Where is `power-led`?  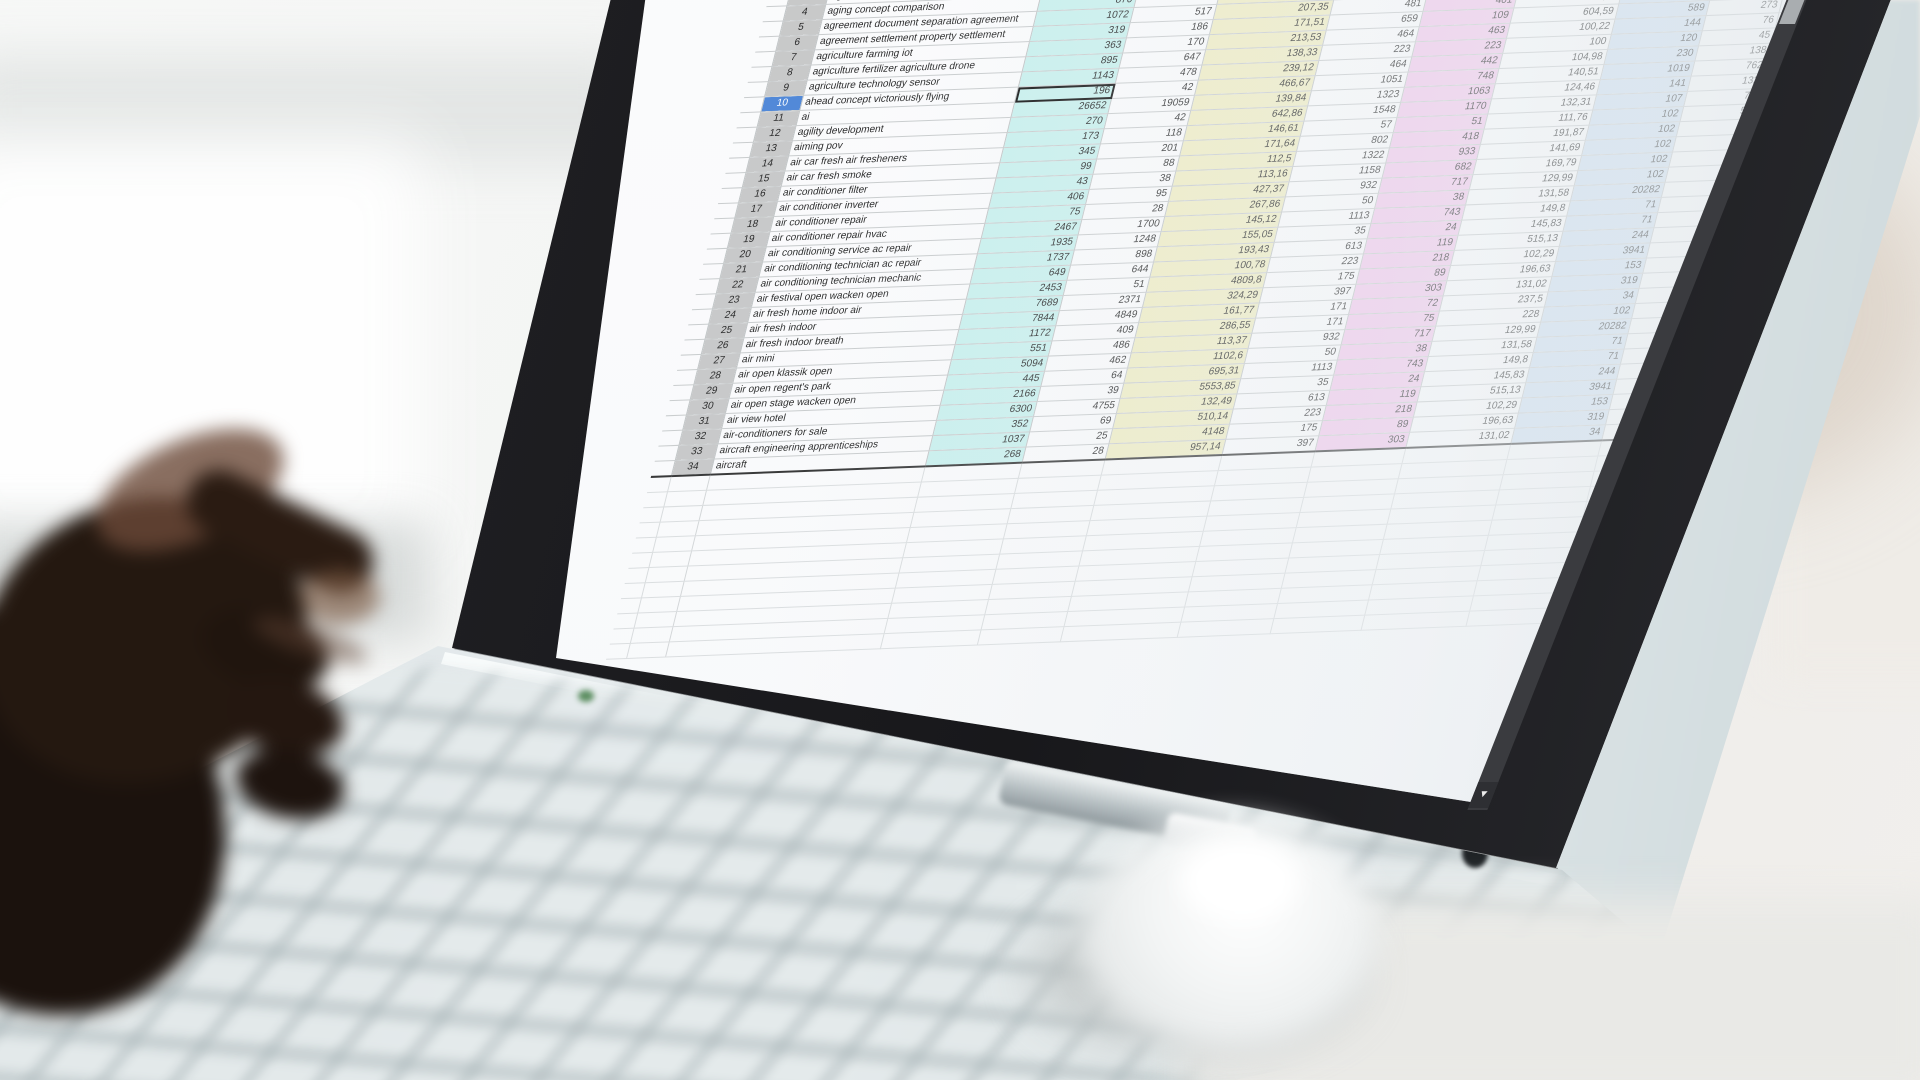 power-led is located at coordinates (586, 696).